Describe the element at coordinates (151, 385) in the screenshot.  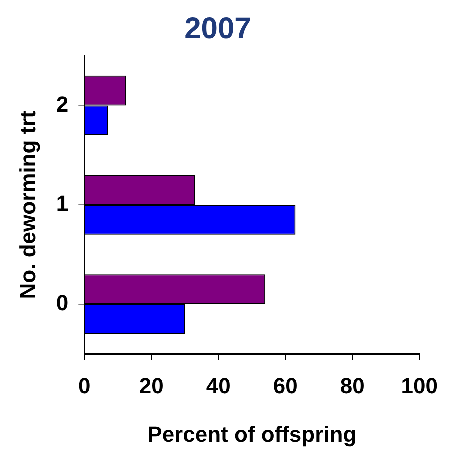
I see `x-tick-label: 20` at that location.